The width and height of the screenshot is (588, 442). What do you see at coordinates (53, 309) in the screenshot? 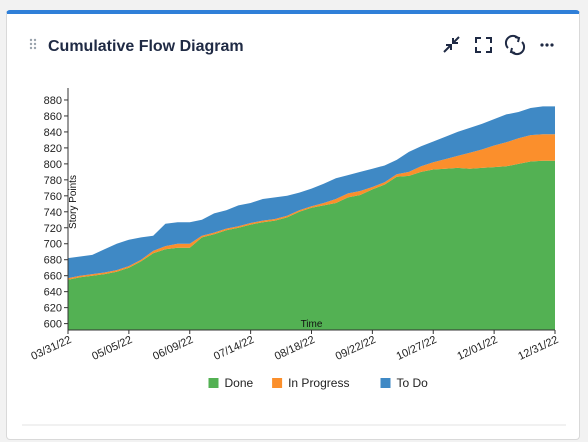
I see `y-tick-label: 620` at bounding box center [53, 309].